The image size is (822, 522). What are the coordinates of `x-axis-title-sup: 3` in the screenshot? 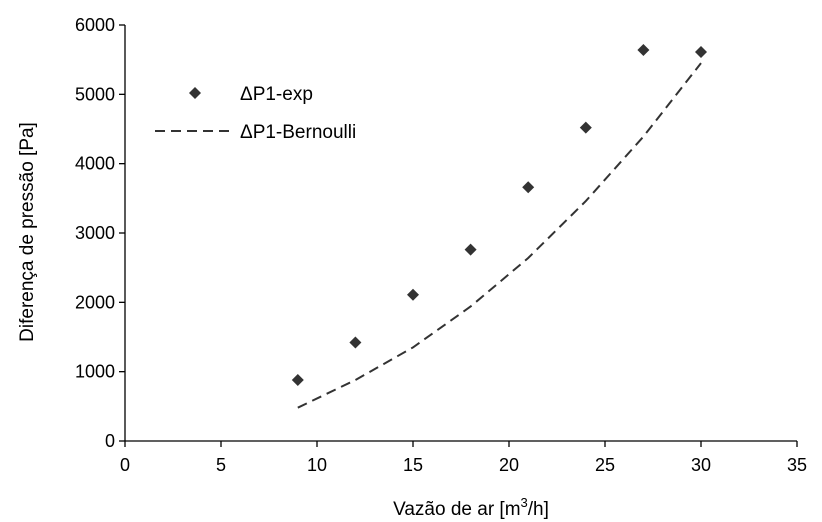 It's located at (524, 502).